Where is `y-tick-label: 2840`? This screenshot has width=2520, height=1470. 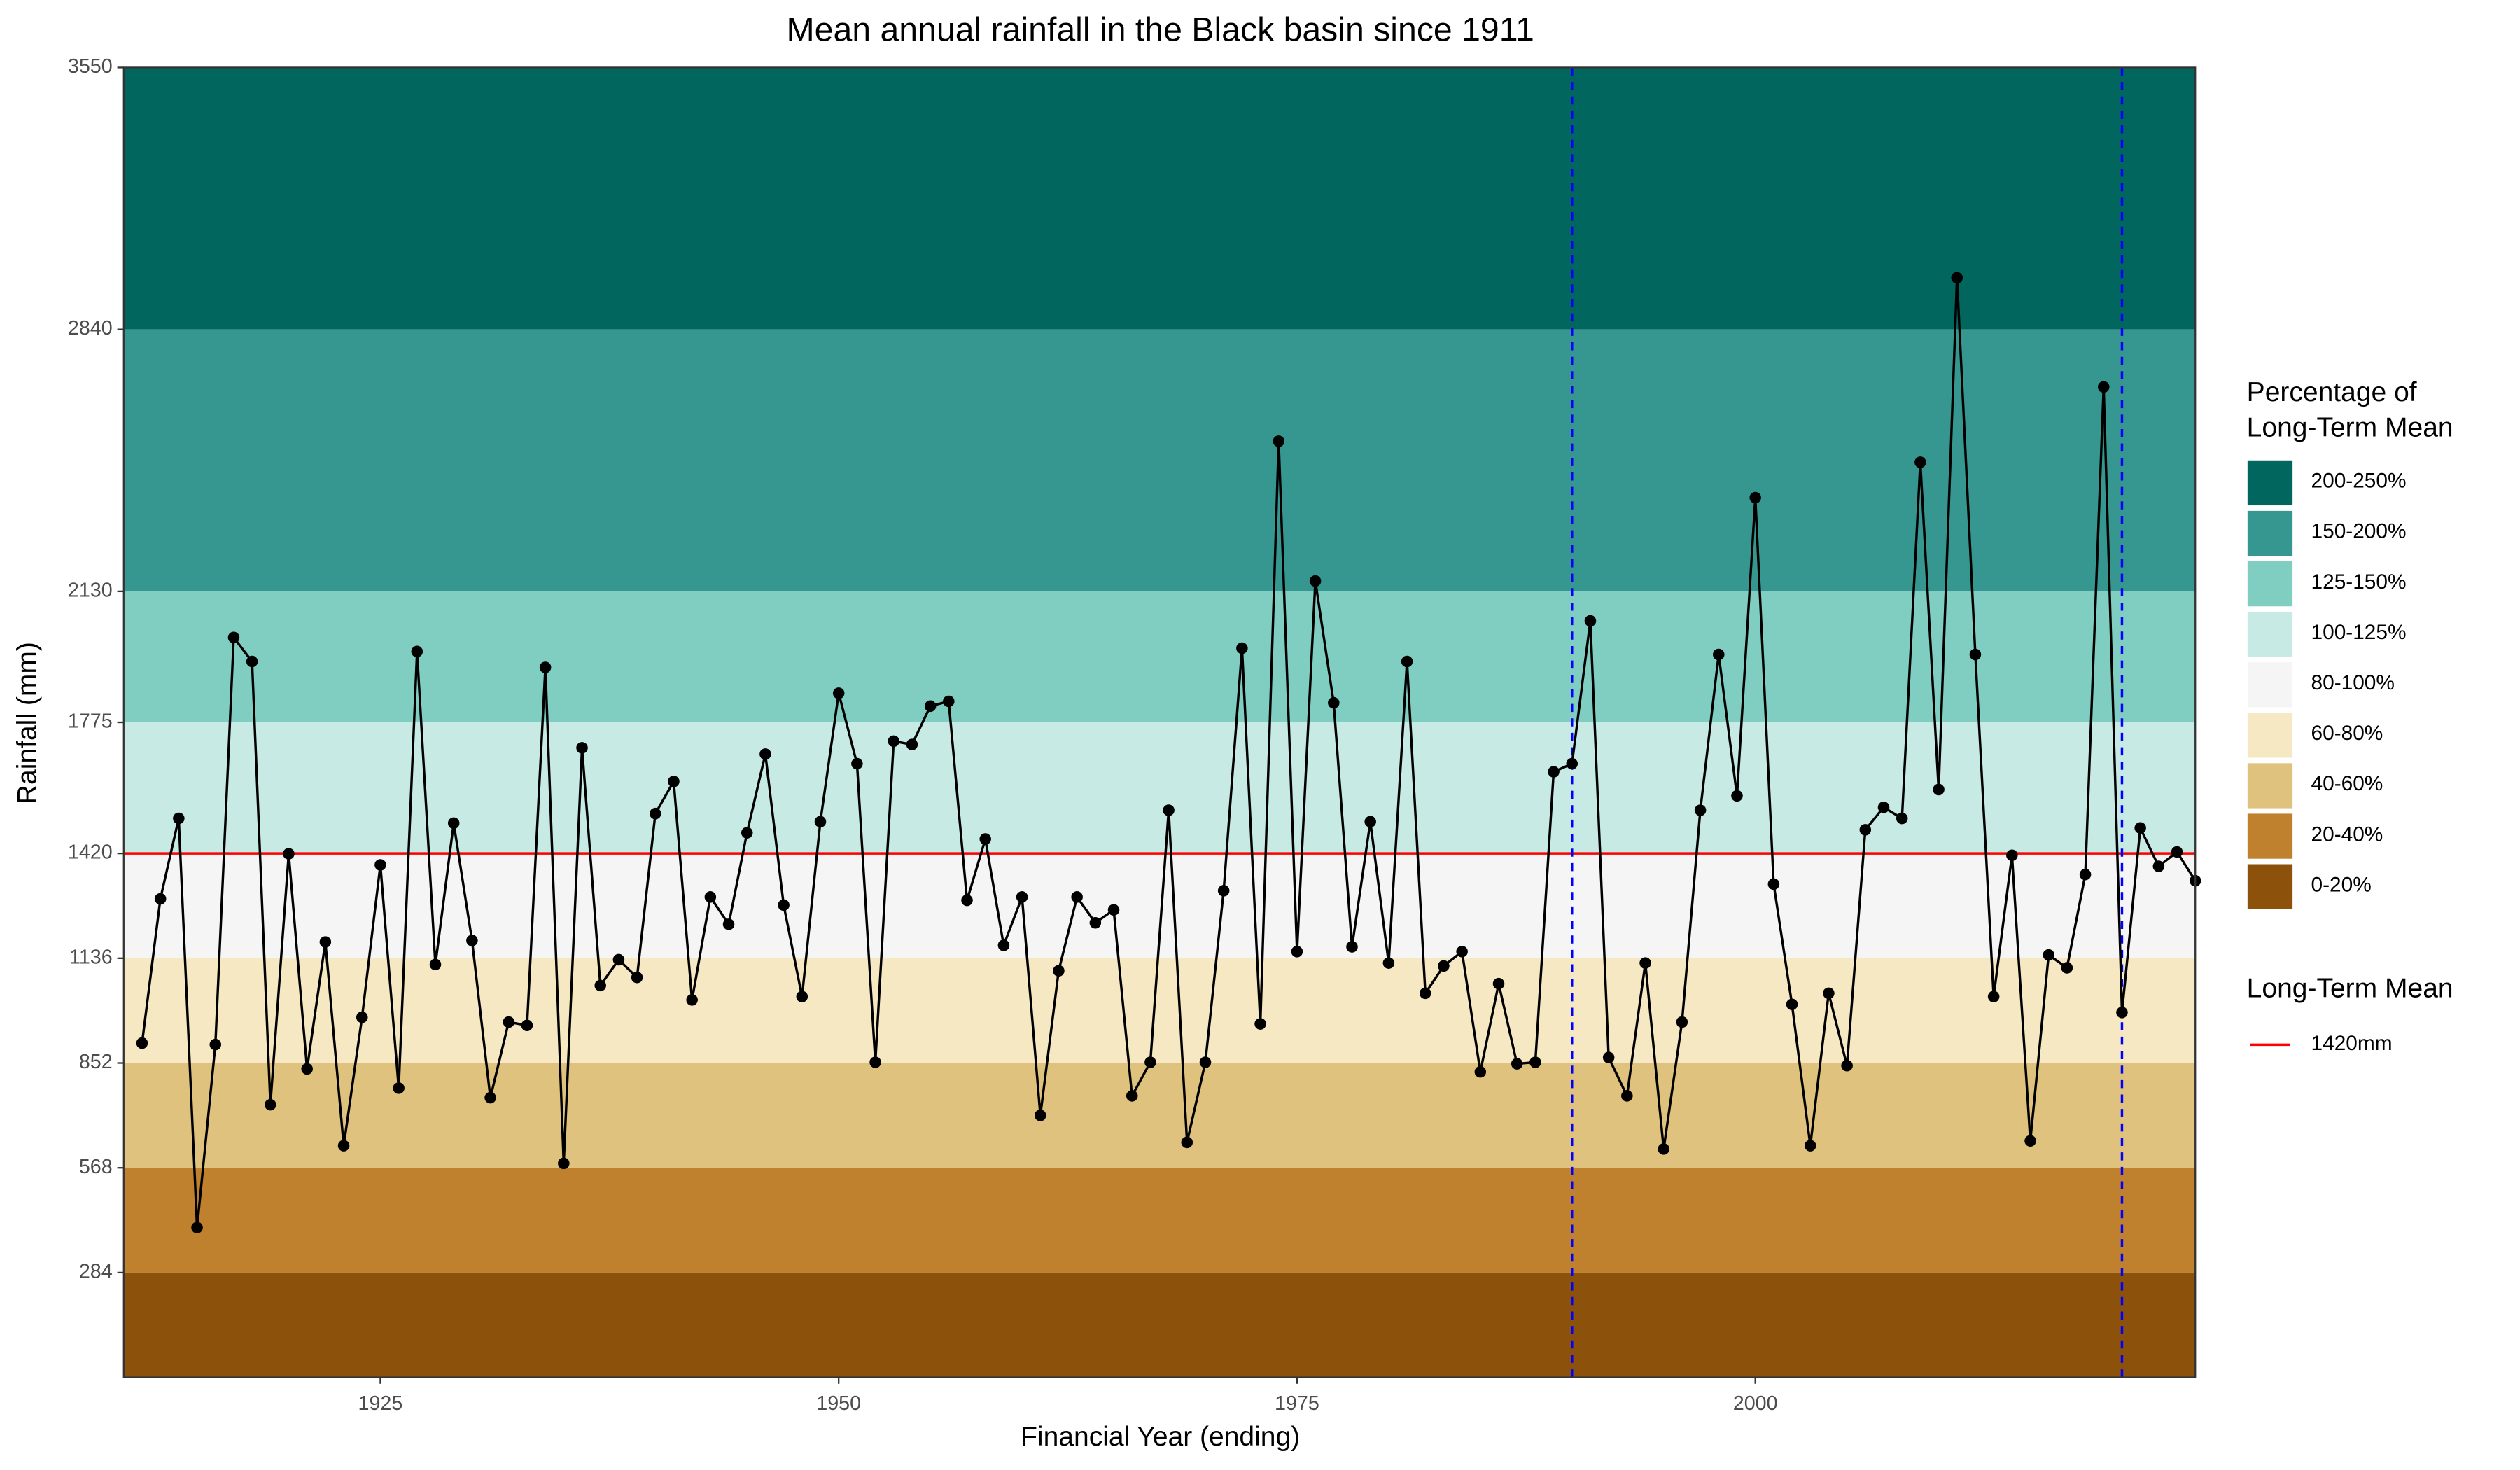
y-tick-label: 2840 is located at coordinates (90, 328).